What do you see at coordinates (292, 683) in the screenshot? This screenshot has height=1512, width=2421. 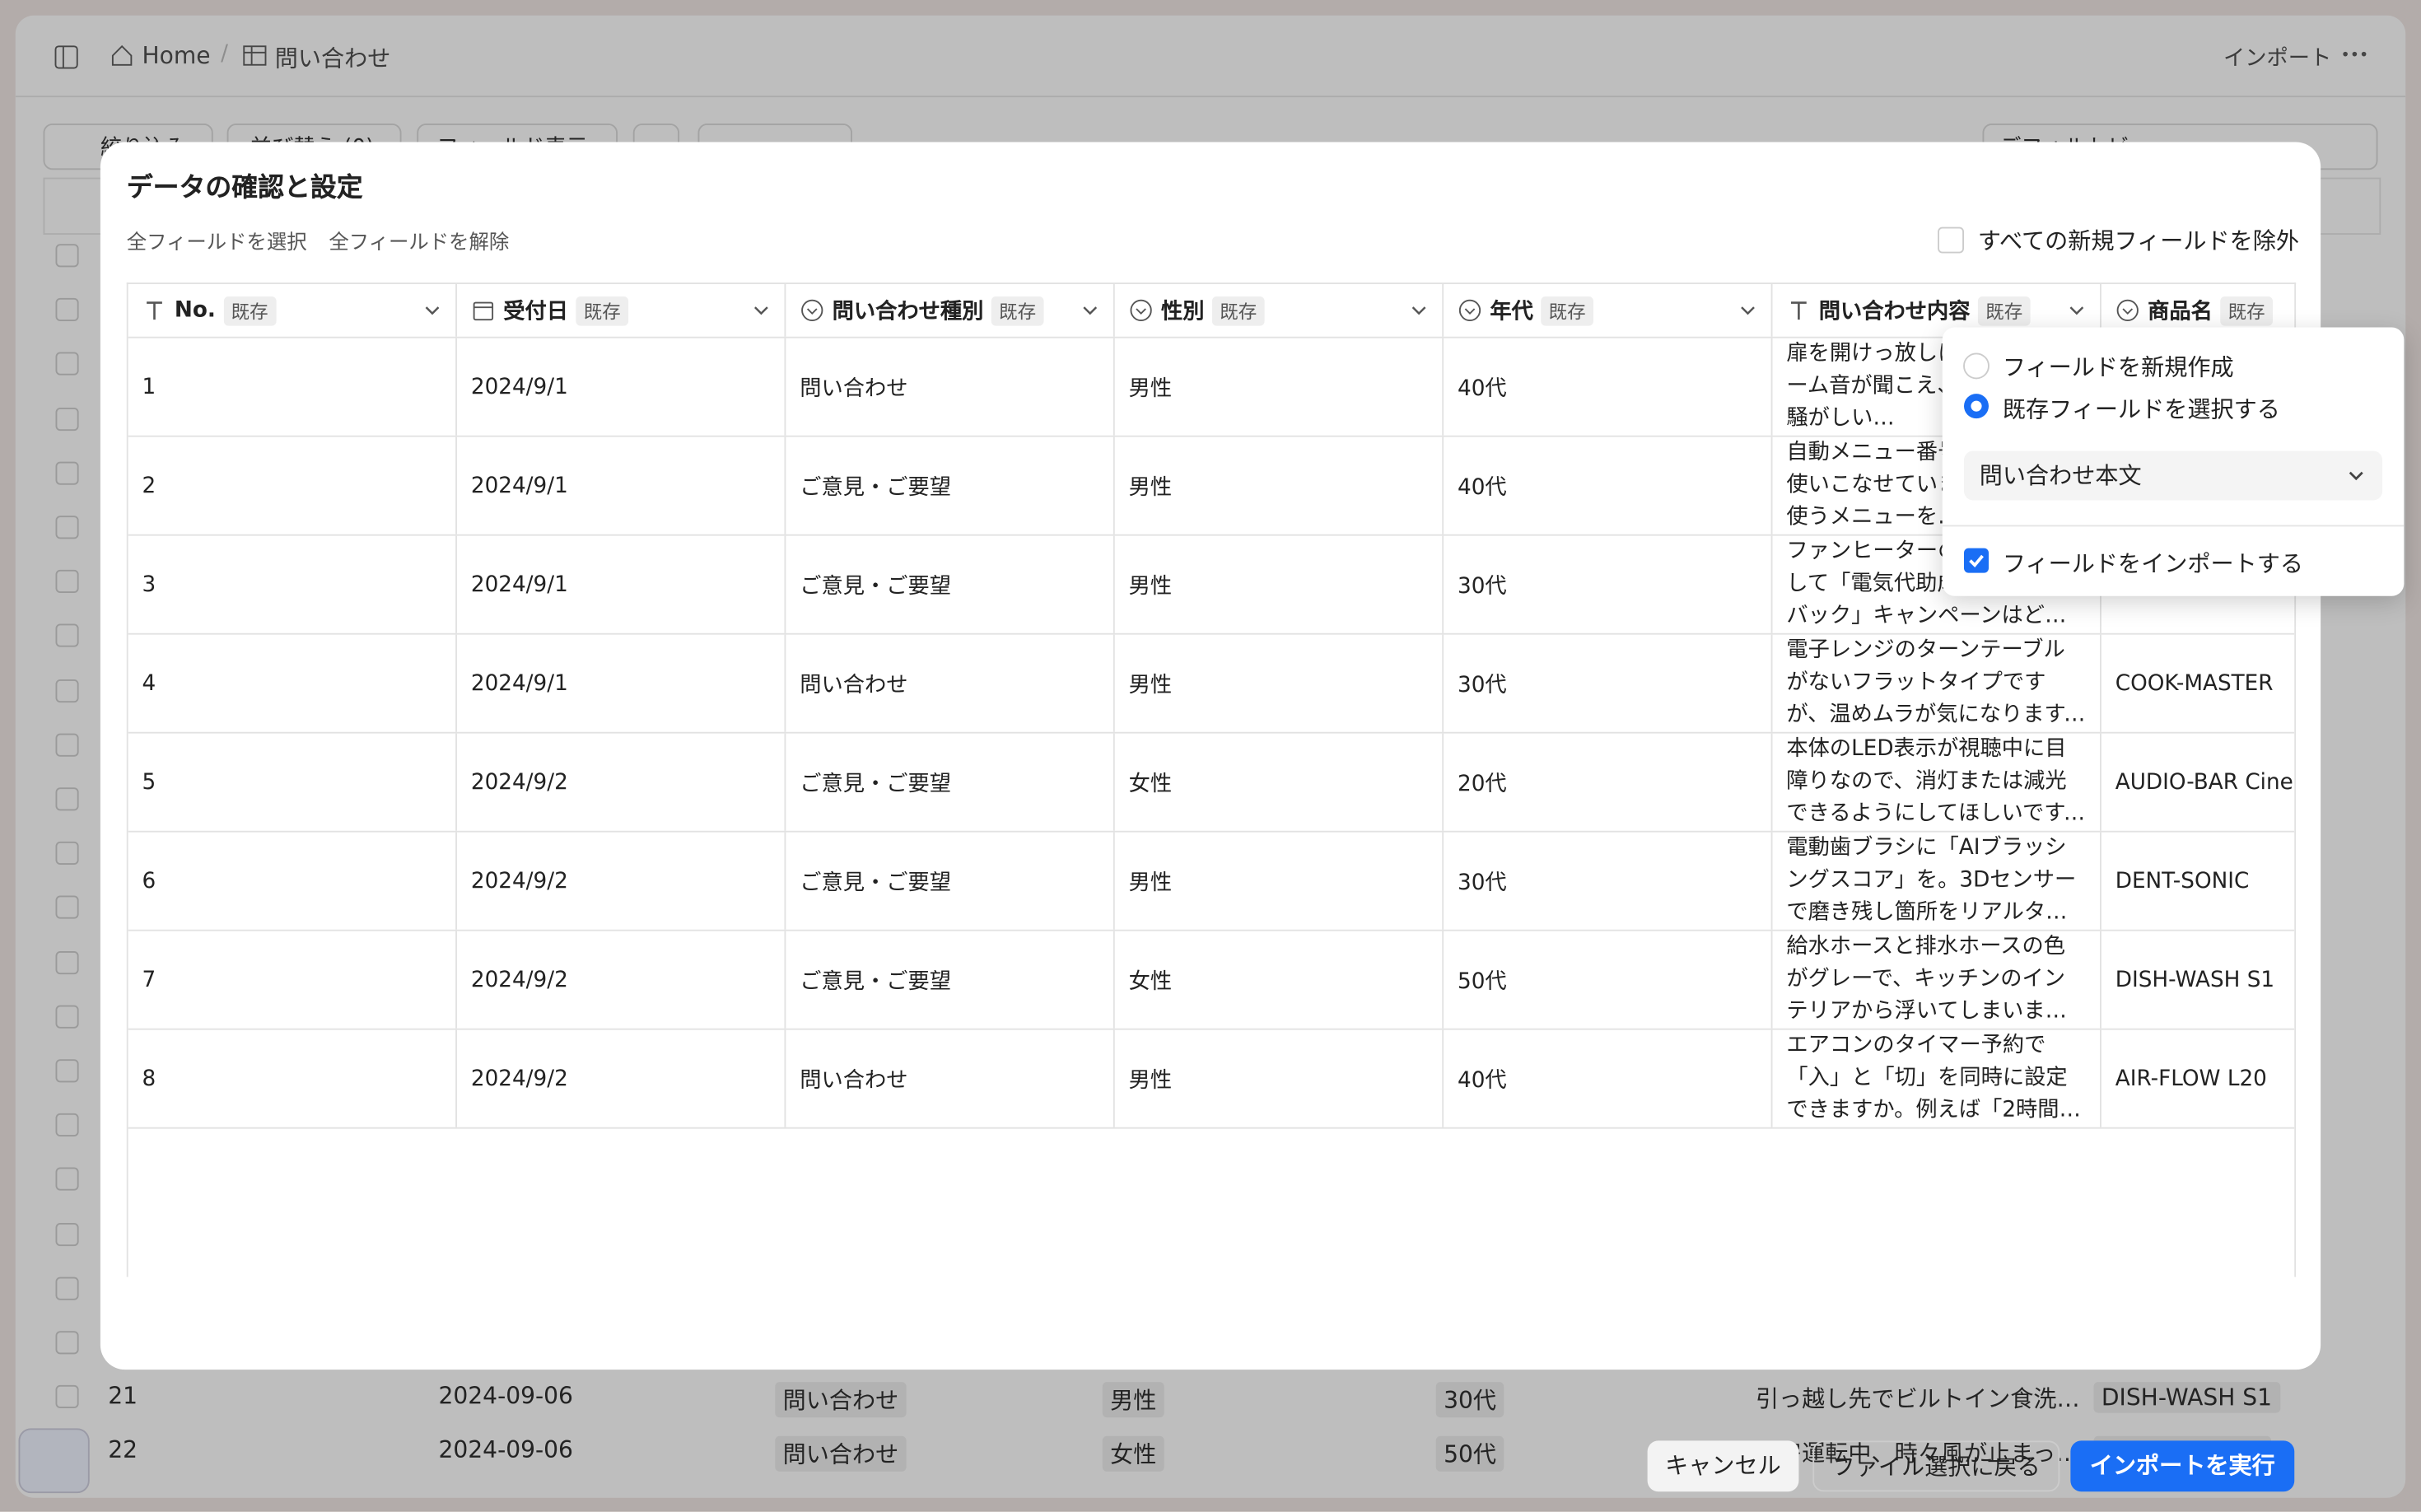 I see `table-cell: 4` at bounding box center [292, 683].